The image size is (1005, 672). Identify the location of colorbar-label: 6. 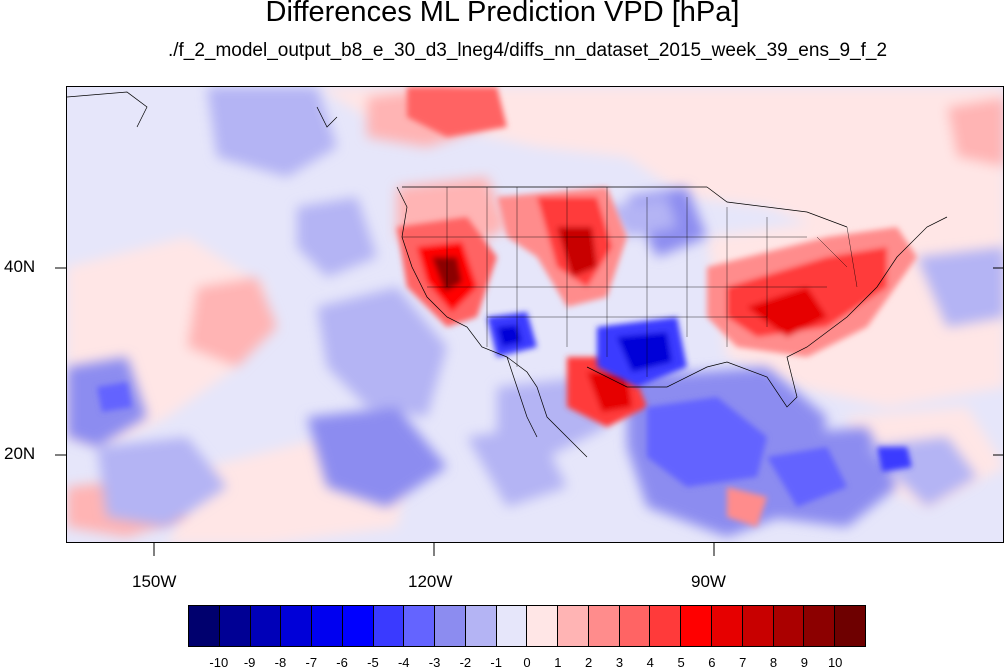
(712, 662).